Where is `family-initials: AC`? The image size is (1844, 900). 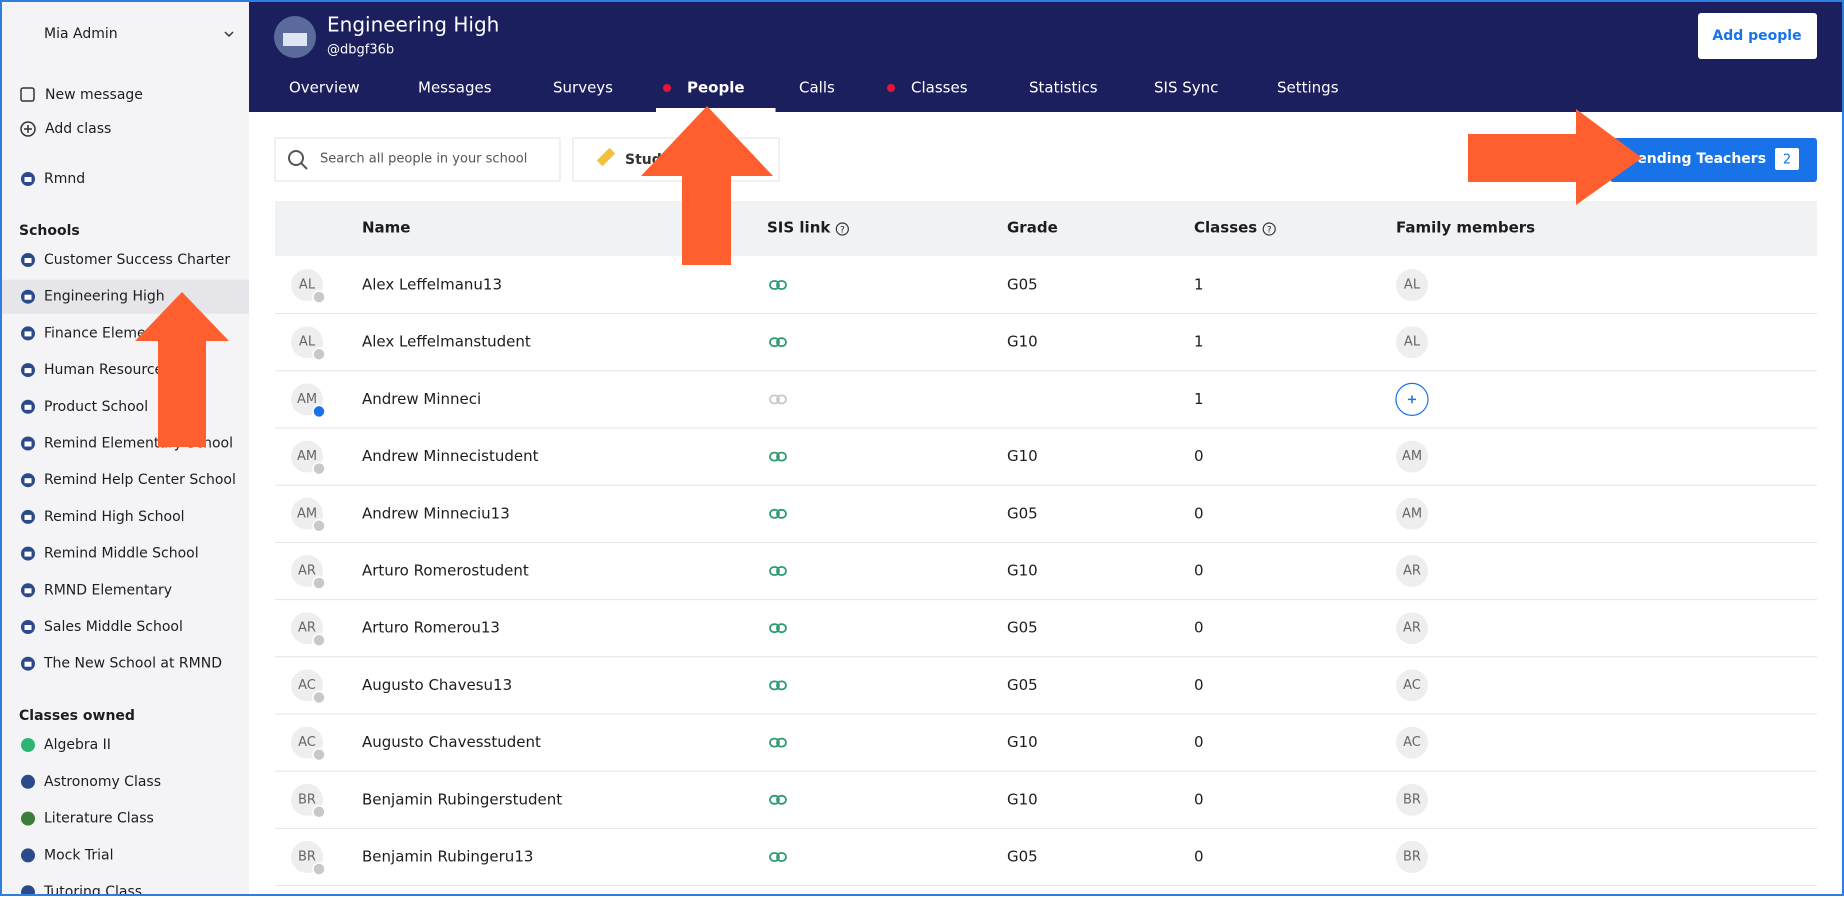 family-initials: AC is located at coordinates (1412, 742).